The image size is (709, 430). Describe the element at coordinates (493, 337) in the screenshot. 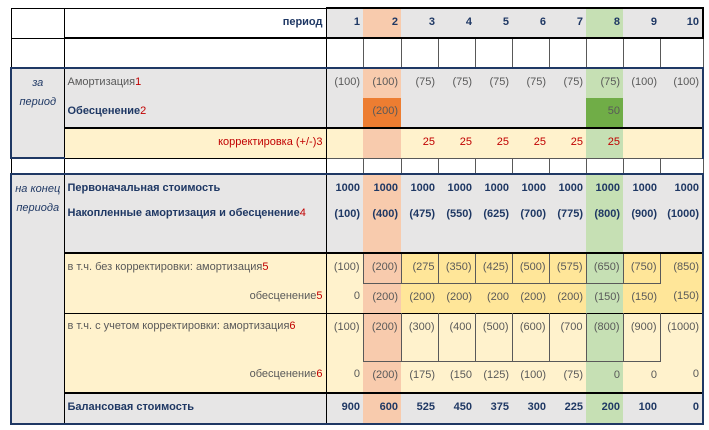

I see `value-cell-period-5: (500)` at that location.